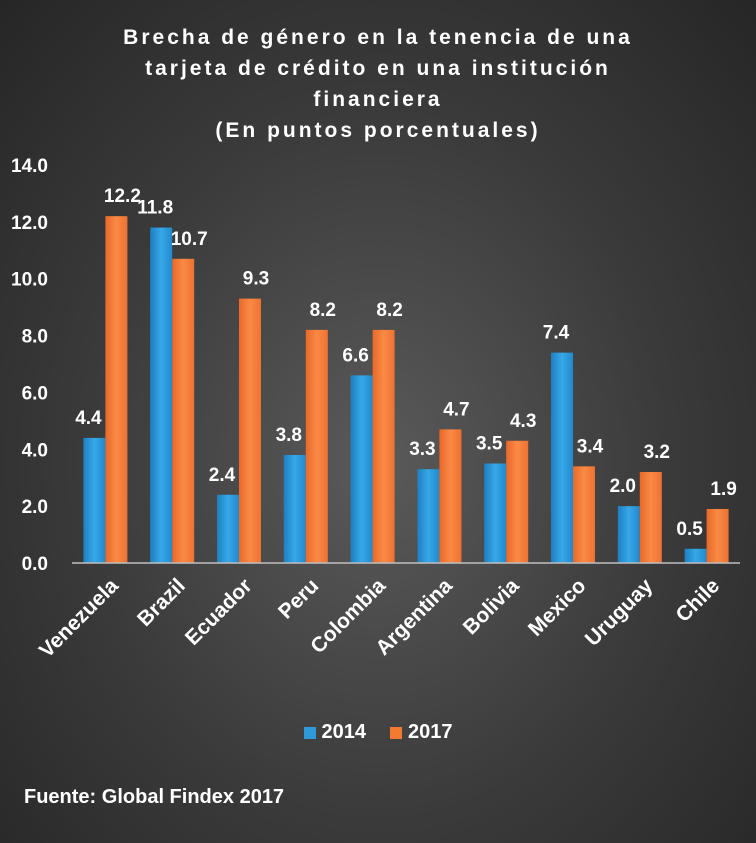 The height and width of the screenshot is (843, 756). Describe the element at coordinates (430, 732) in the screenshot. I see `legend-label-2017: 2017` at that location.